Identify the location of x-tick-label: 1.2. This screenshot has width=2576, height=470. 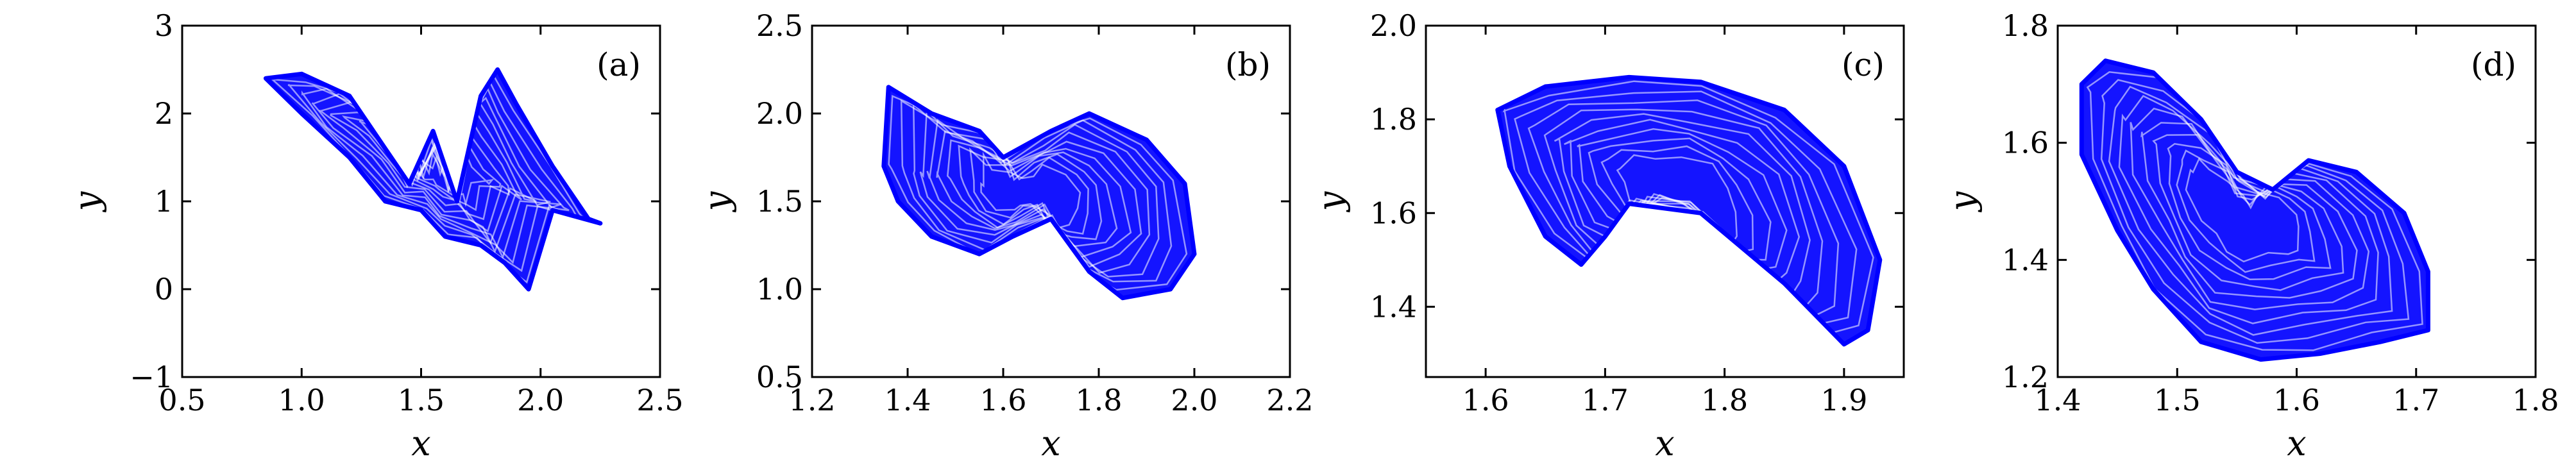
(811, 400).